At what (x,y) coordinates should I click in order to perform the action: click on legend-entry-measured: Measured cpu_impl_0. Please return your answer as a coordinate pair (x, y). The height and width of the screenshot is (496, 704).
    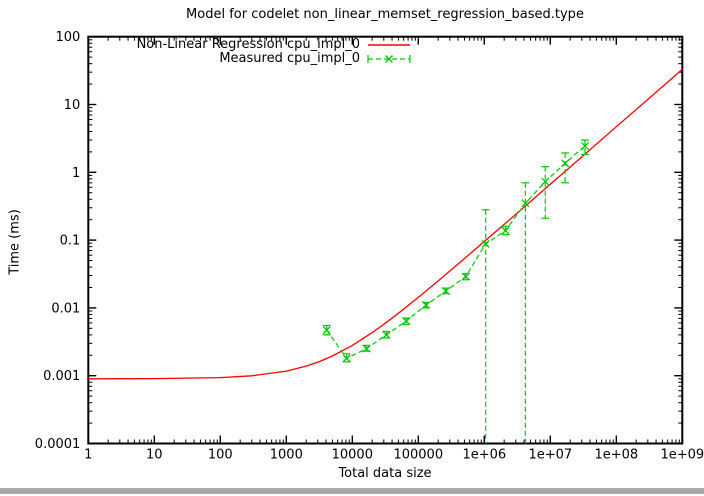
    Looking at the image, I should click on (206, 59).